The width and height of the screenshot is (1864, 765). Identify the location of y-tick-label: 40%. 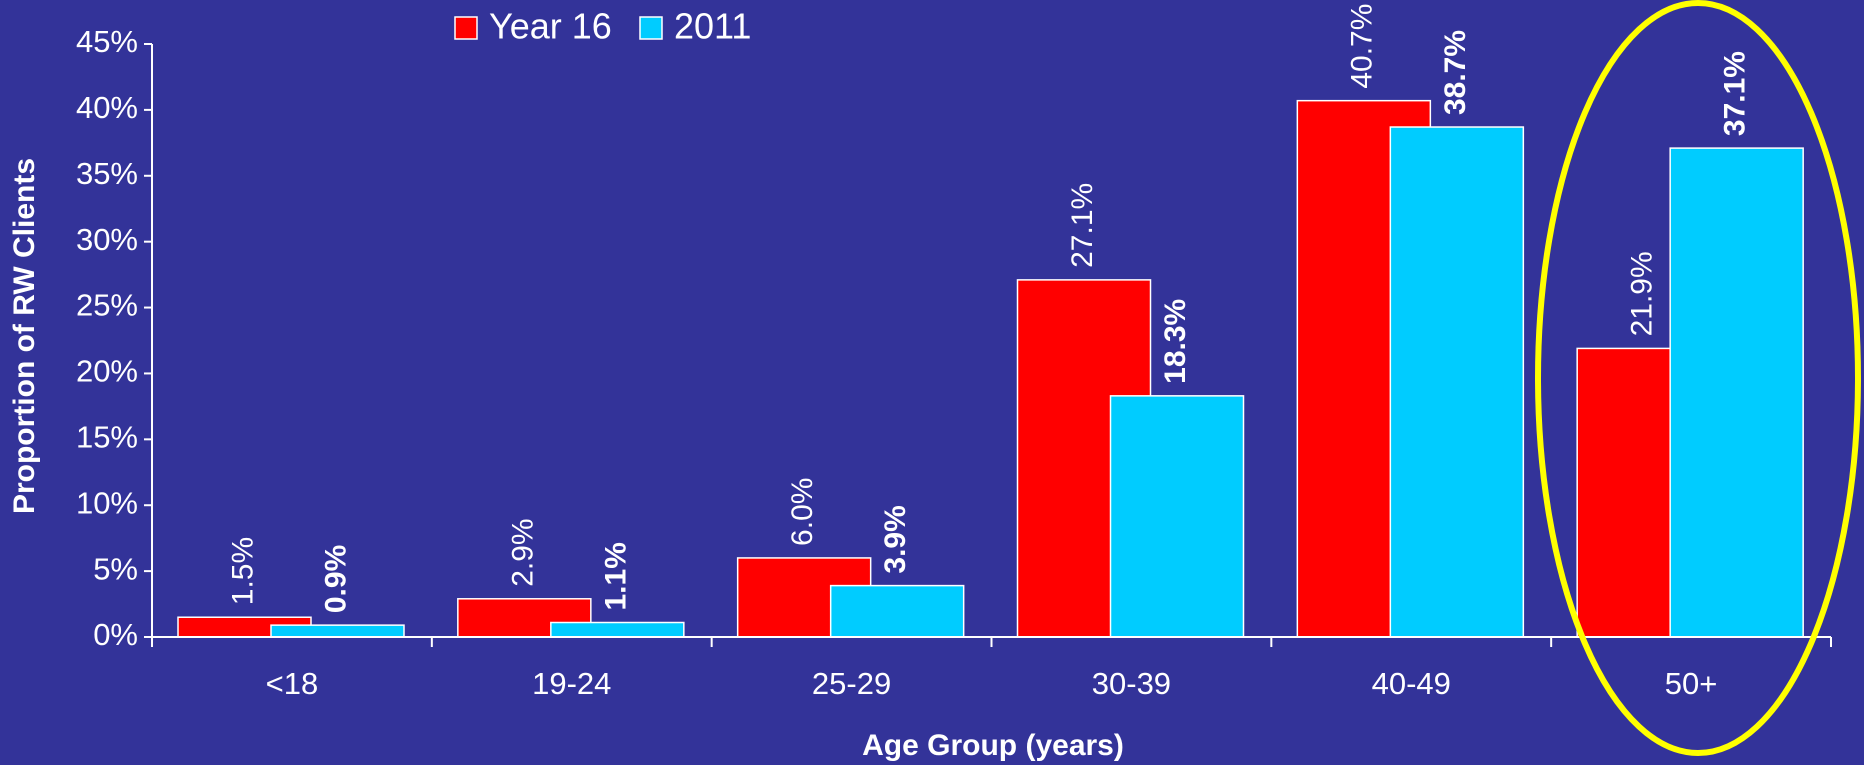
(107, 107).